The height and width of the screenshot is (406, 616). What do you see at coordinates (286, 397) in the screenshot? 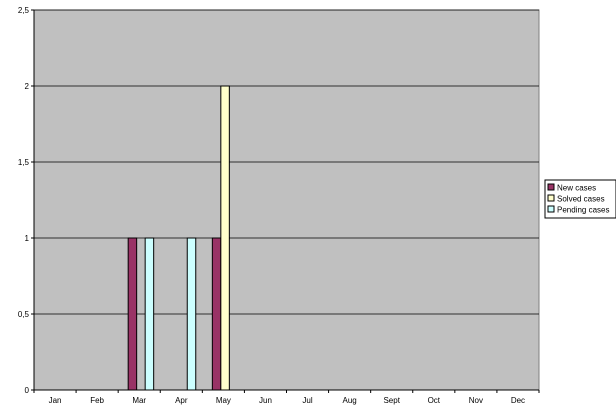
I see `x-axis-ticks: Jan Feb Mar Apr May Jun Jul Aug Sept Oct Nov Dec` at bounding box center [286, 397].